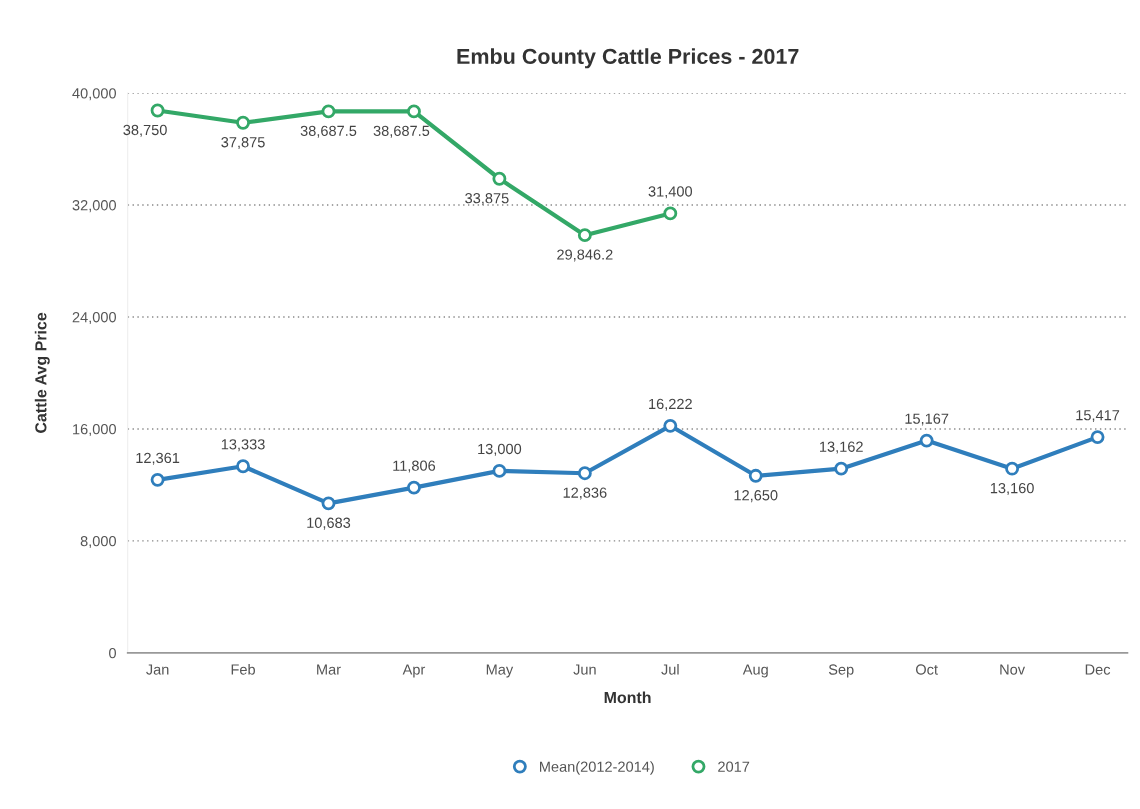 Image resolution: width=1140 pixels, height=809 pixels. Describe the element at coordinates (927, 419) in the screenshot. I see `data-label: 15,167` at that location.